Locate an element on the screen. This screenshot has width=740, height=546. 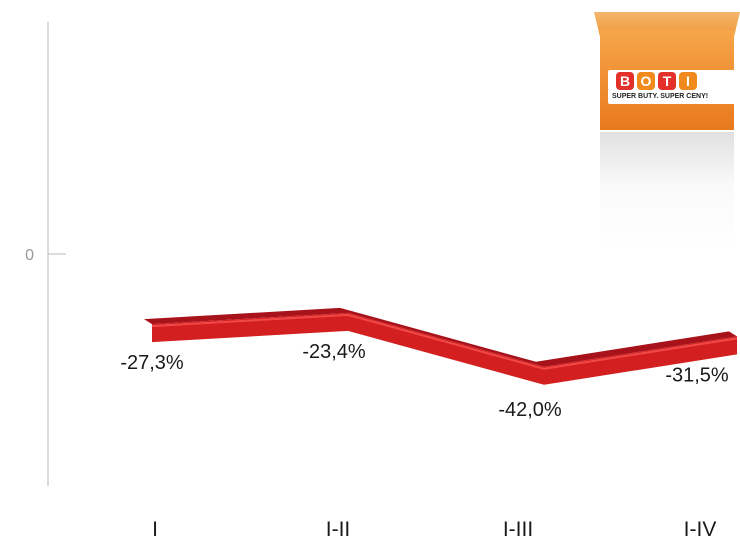
logo-letters: B O T I is located at coordinates (656, 81).